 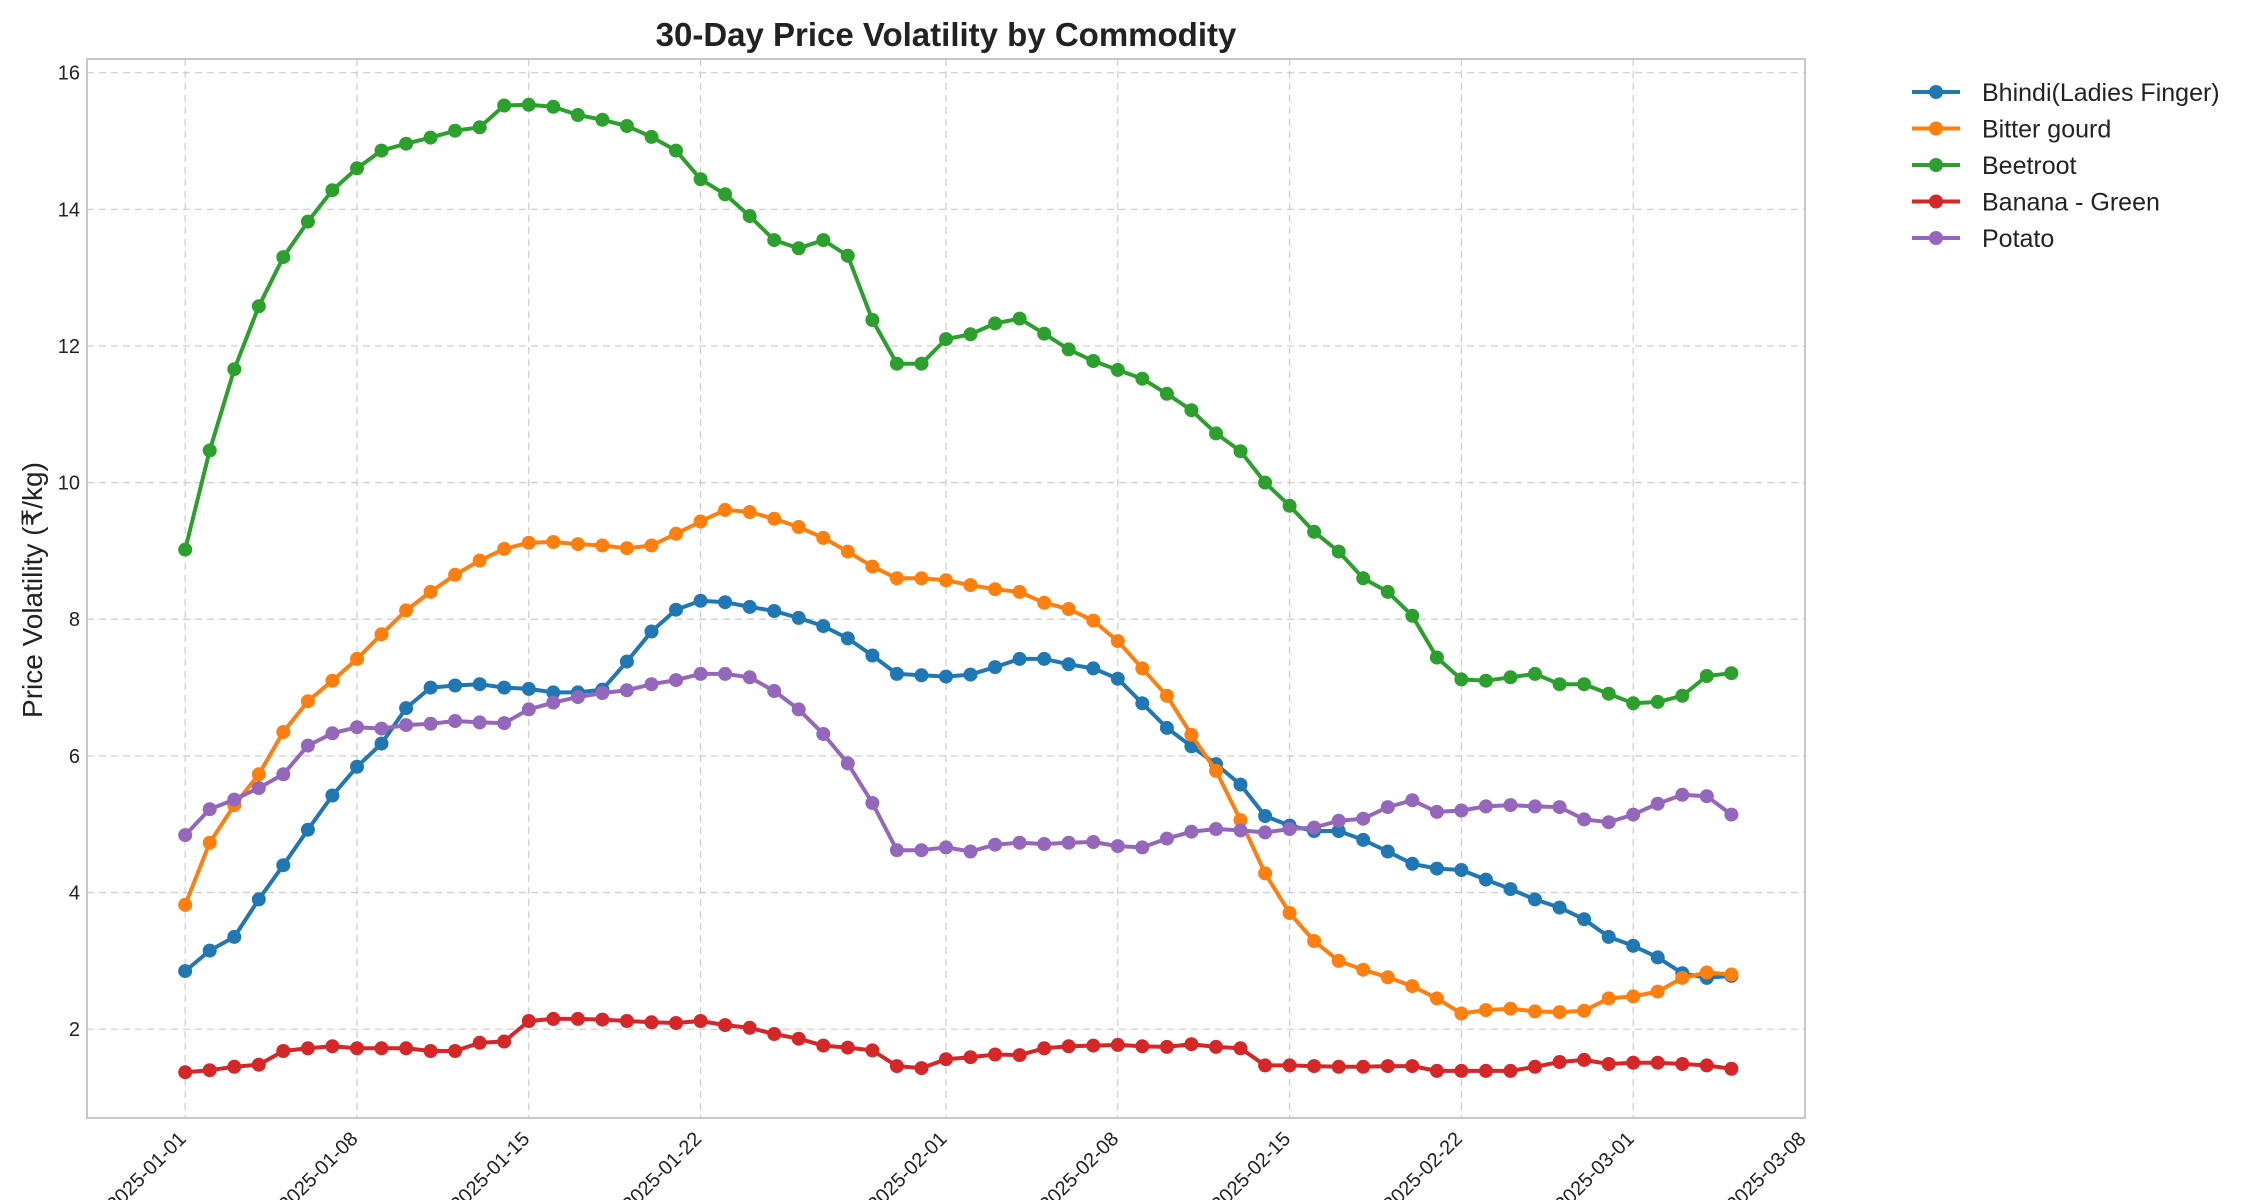 I want to click on y-tick-label: 12, so click(x=69, y=347).